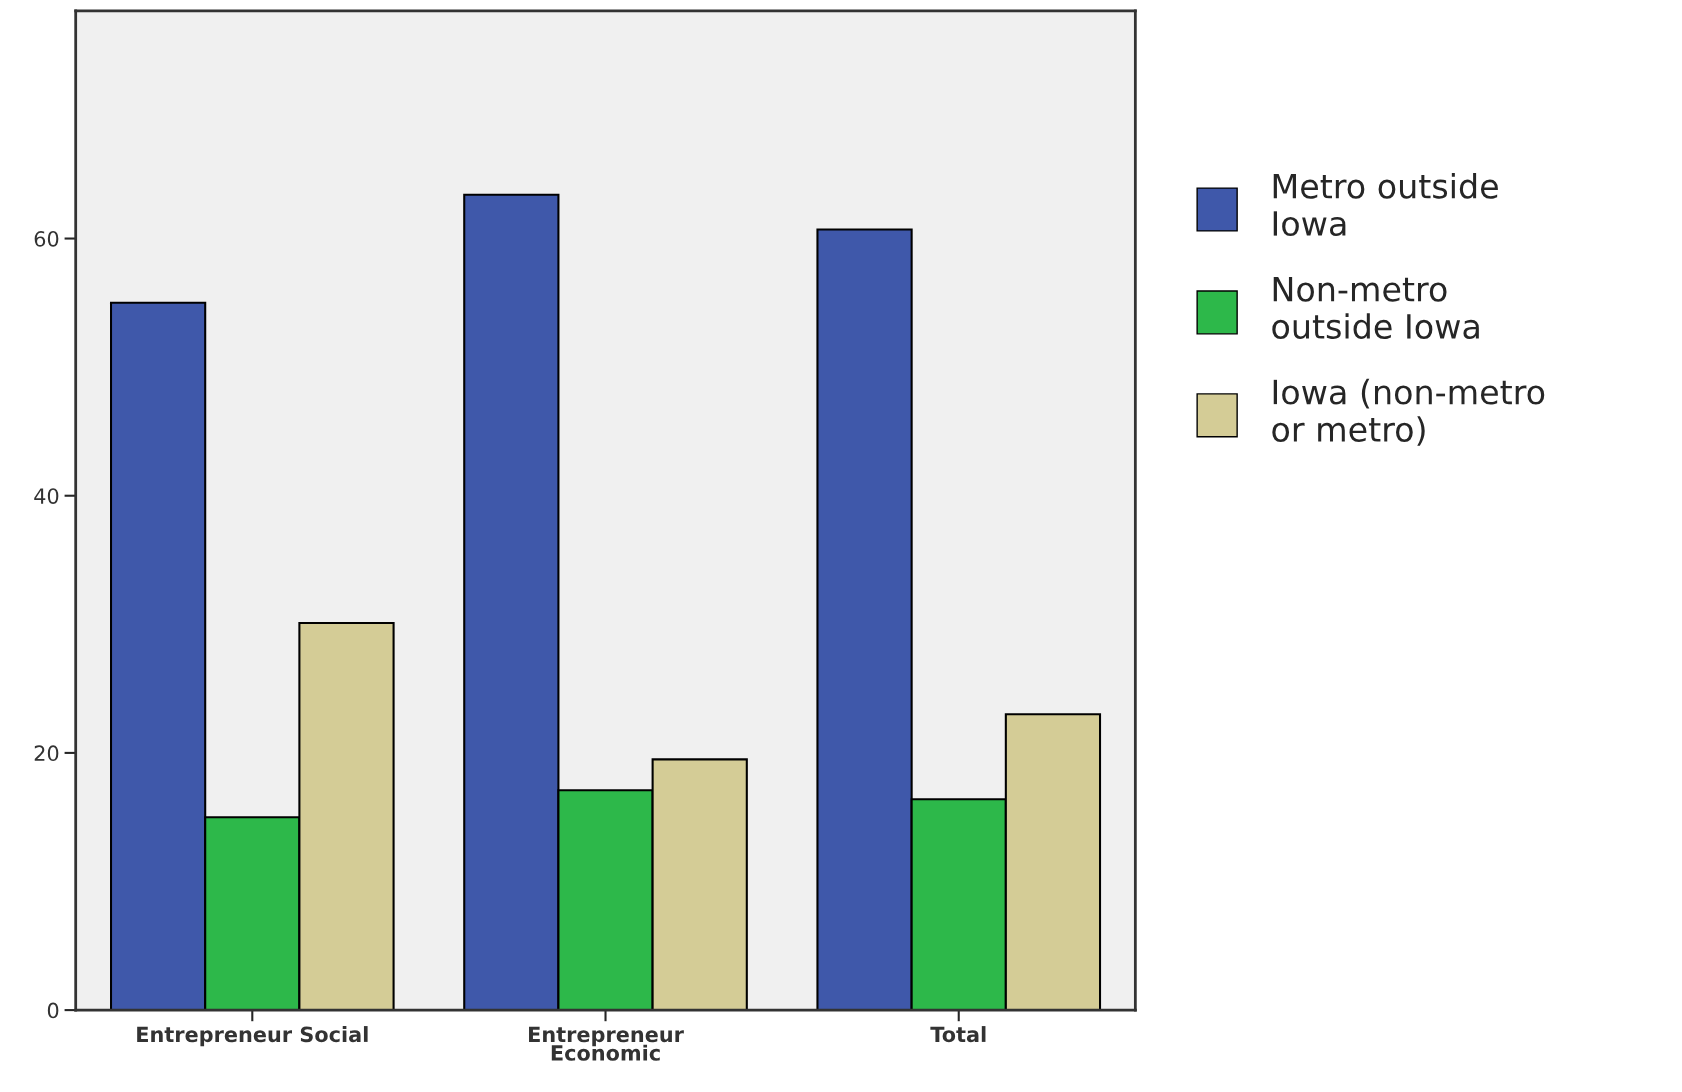  What do you see at coordinates (606, 1043) in the screenshot?
I see `x-tick-label: Entrepreneur Economic` at bounding box center [606, 1043].